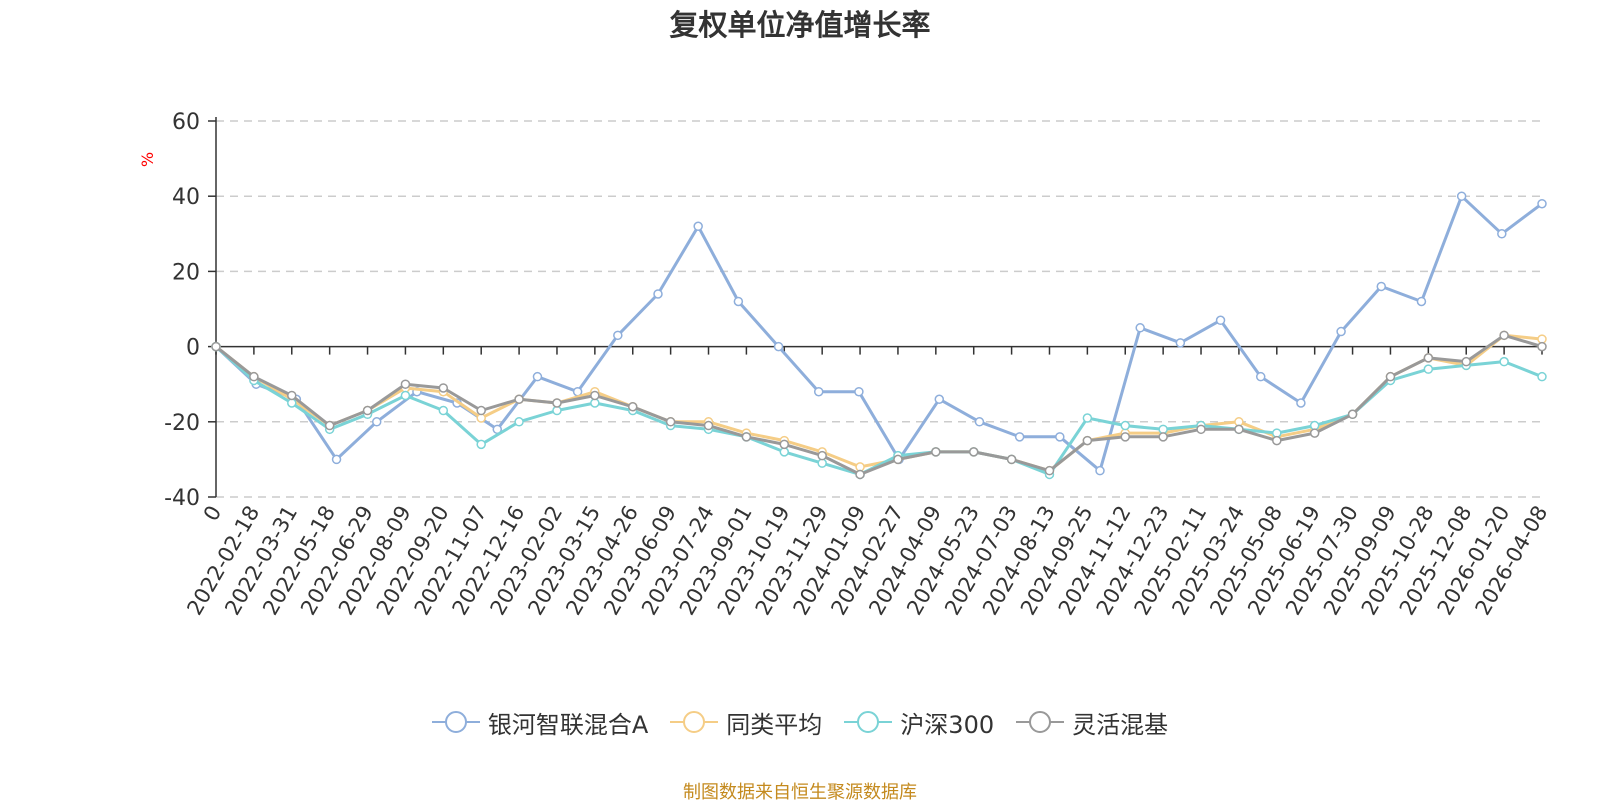 This screenshot has height=804, width=1600. I want to click on y-tick-label: -40, so click(182, 498).